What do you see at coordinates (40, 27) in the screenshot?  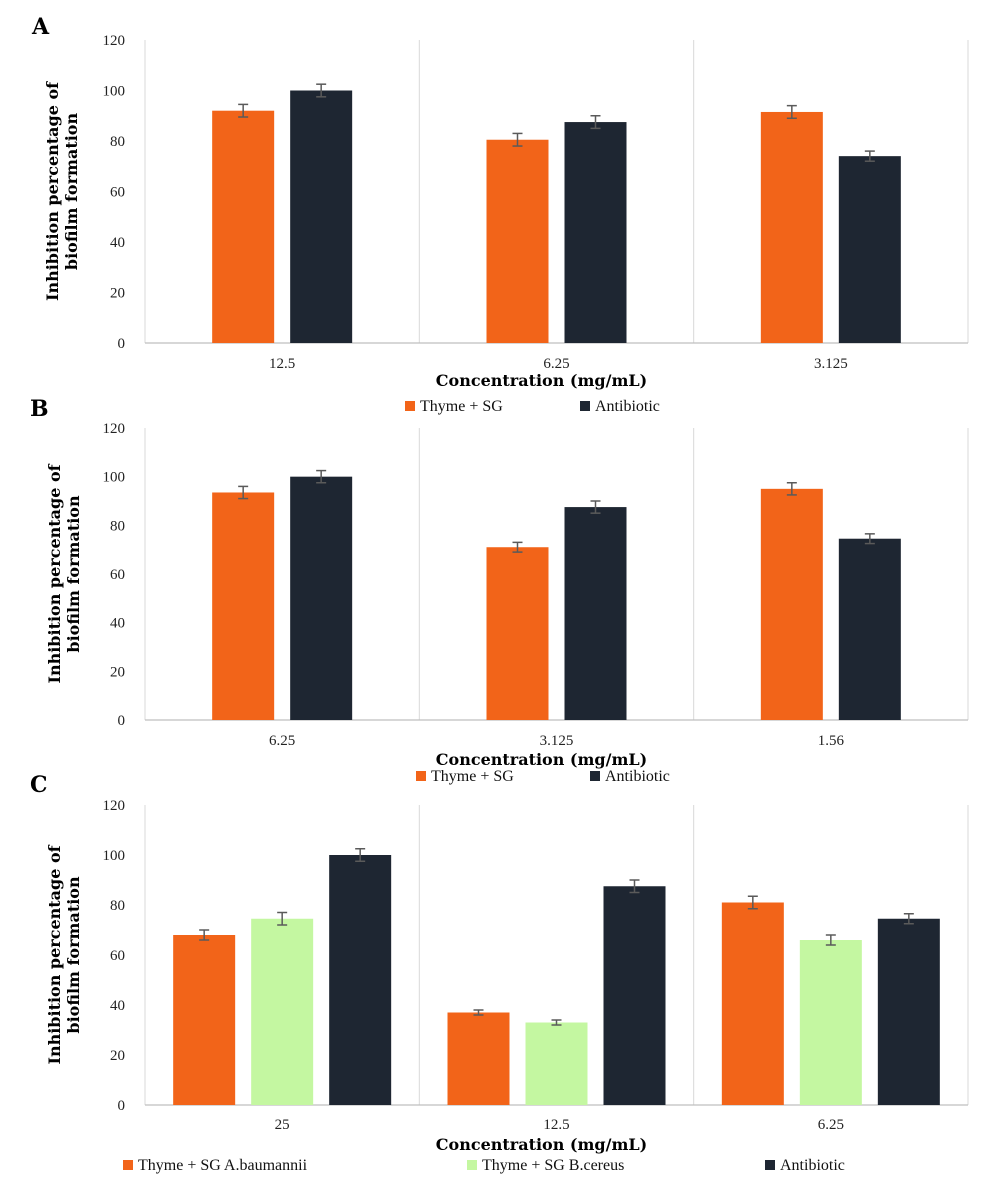 I see `panel-letter: A` at bounding box center [40, 27].